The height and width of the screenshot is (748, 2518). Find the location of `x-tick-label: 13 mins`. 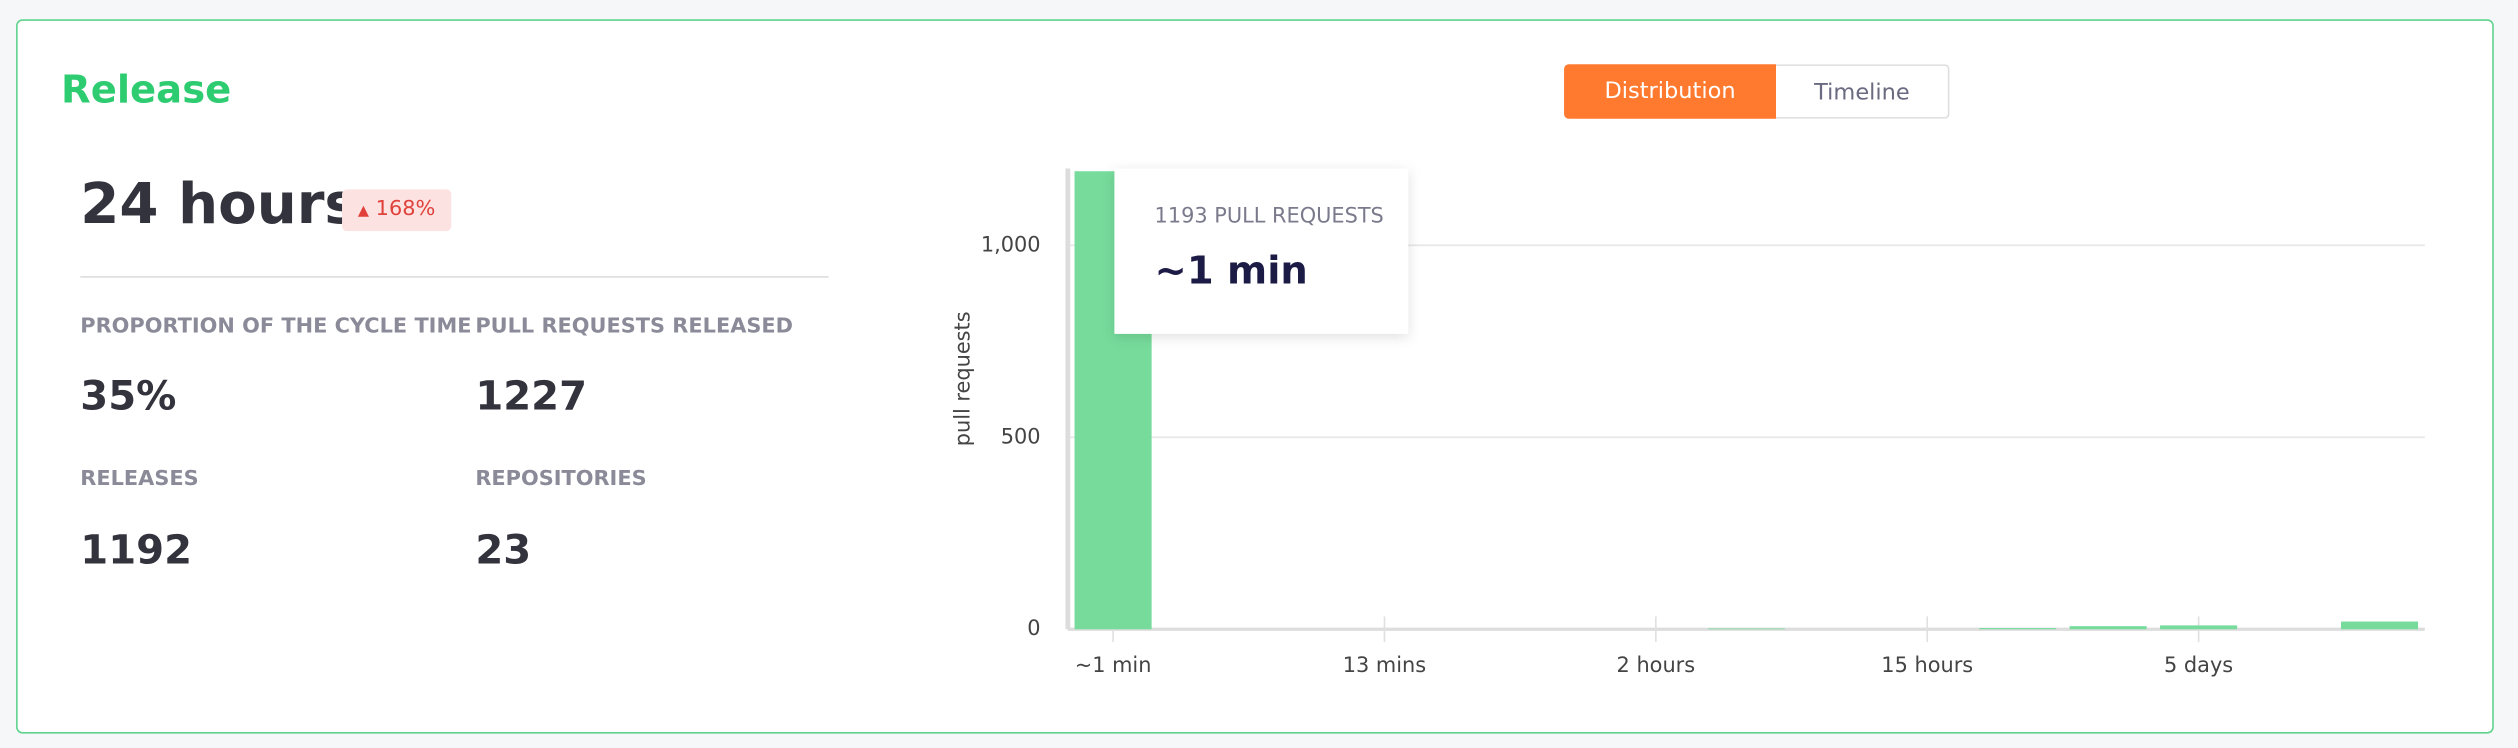

x-tick-label: 13 mins is located at coordinates (1384, 665).